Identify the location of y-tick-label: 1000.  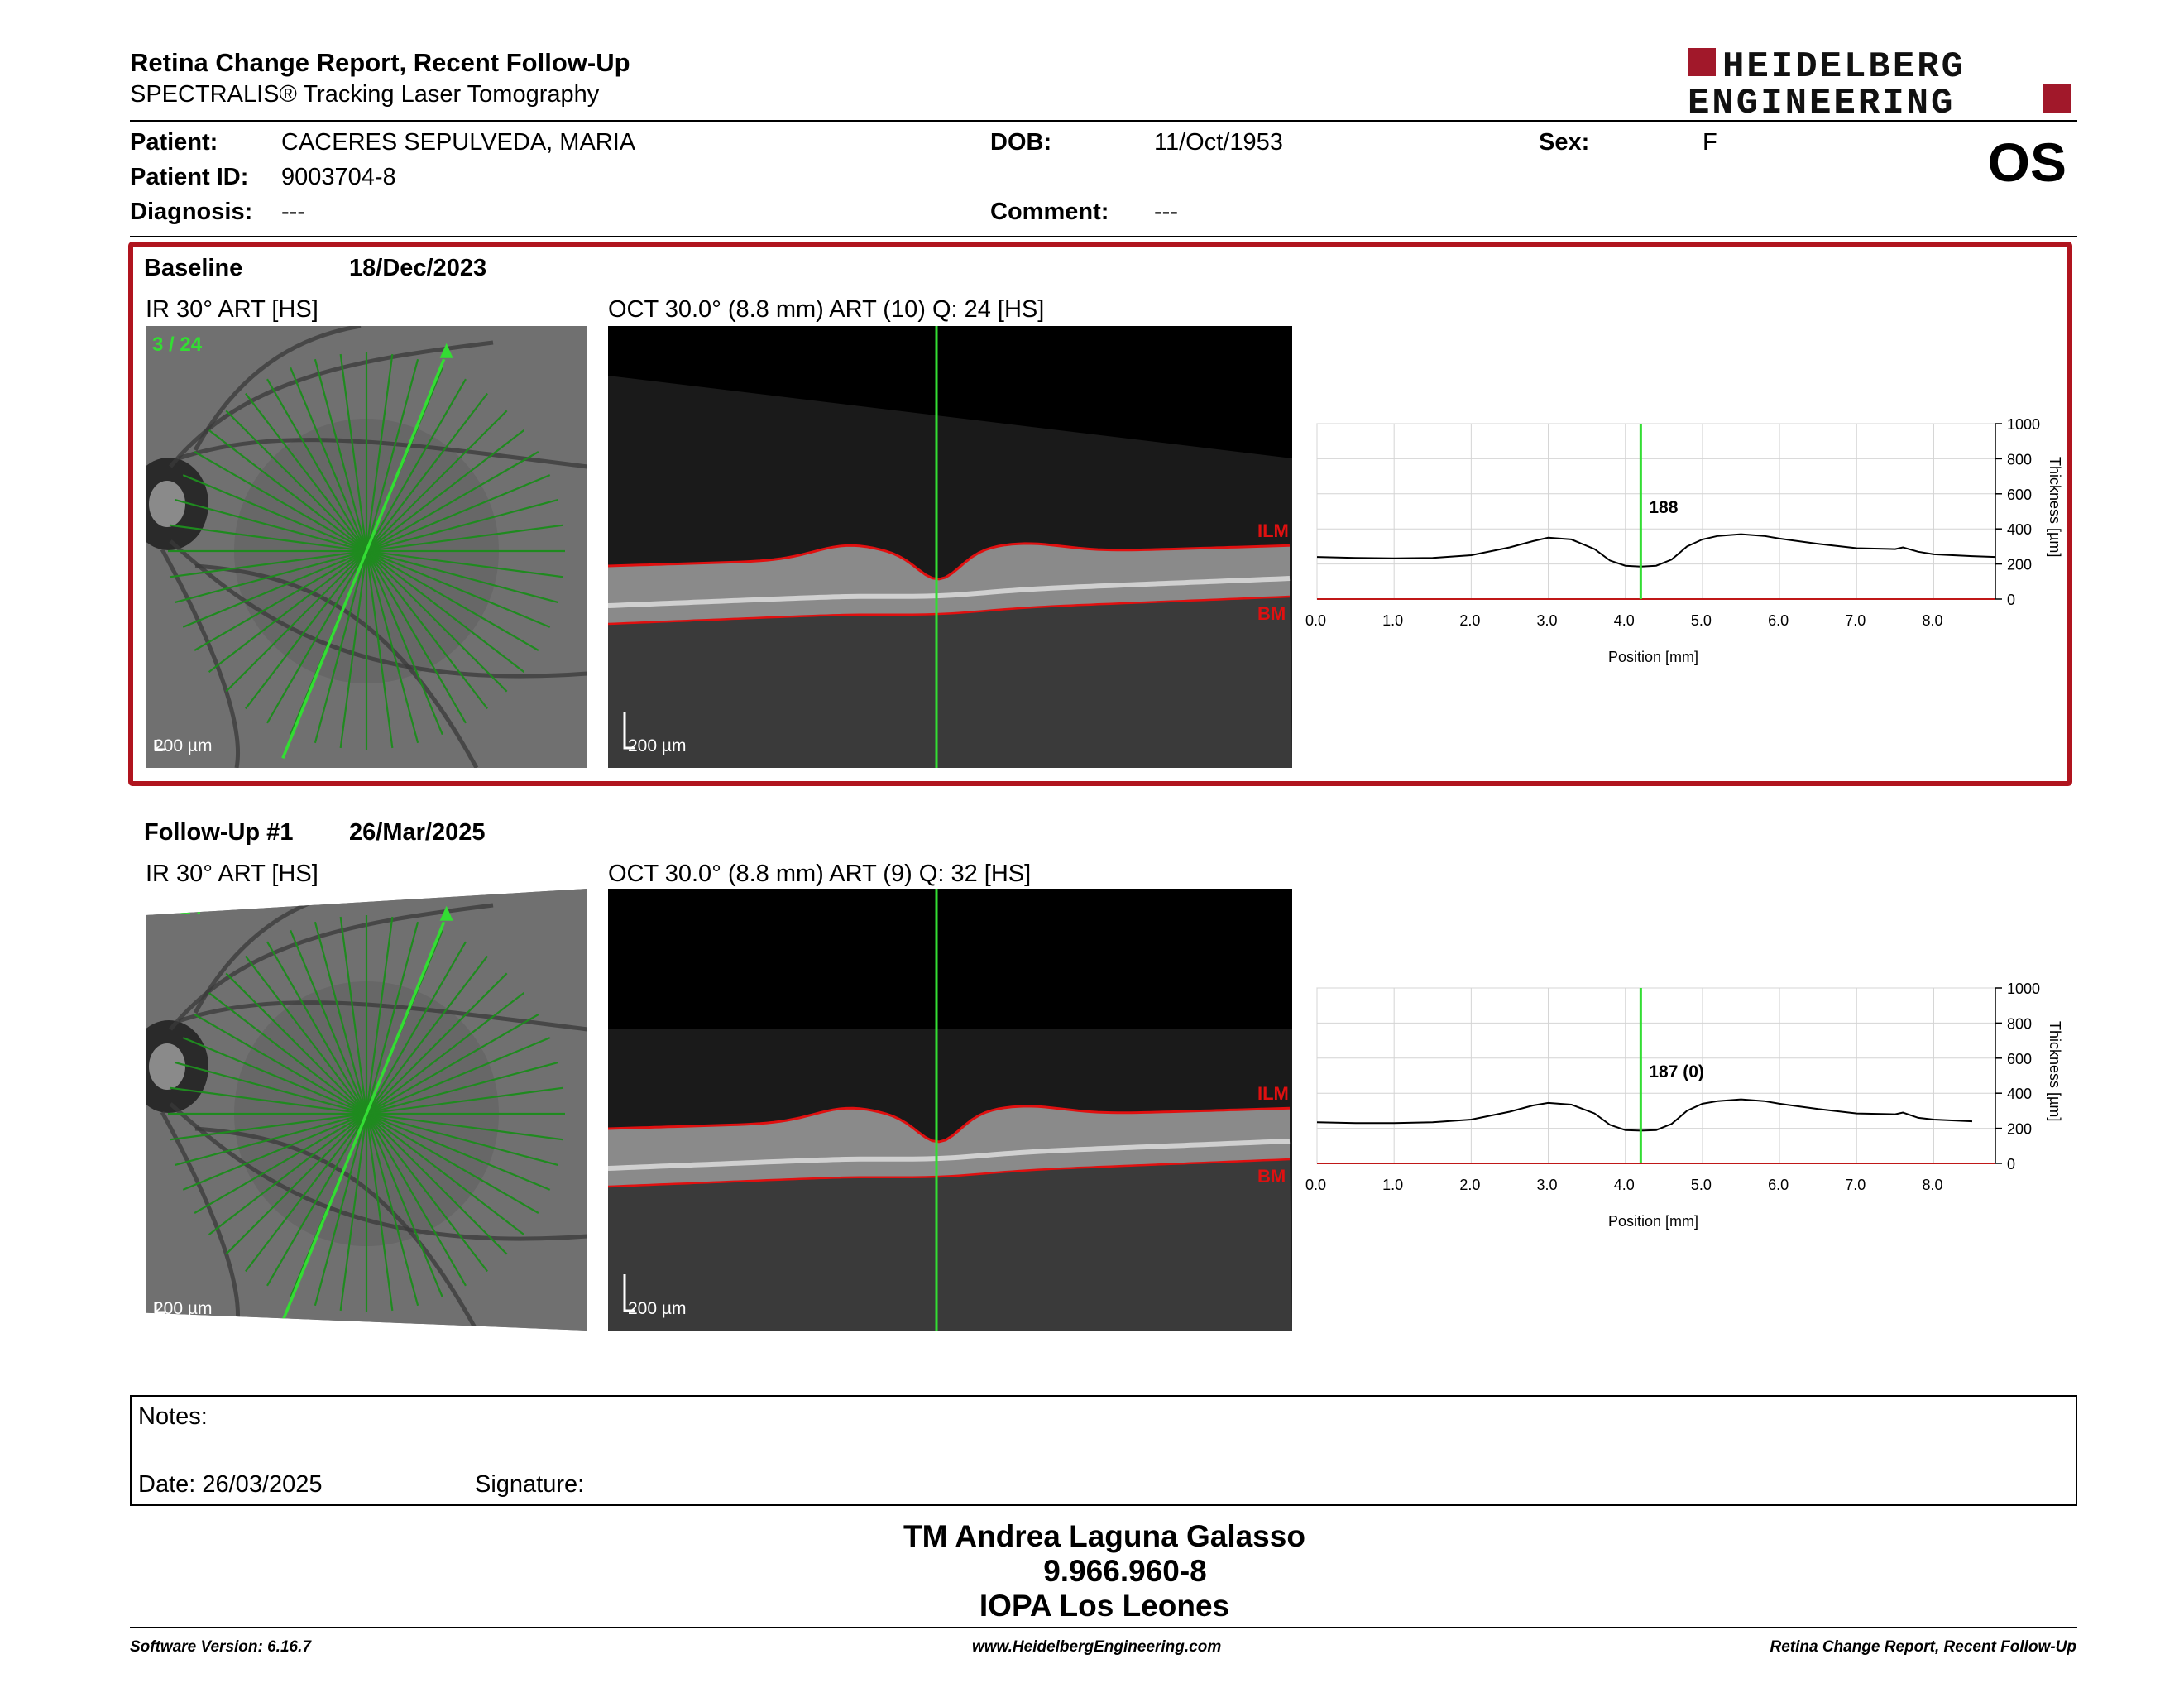
(2023, 989).